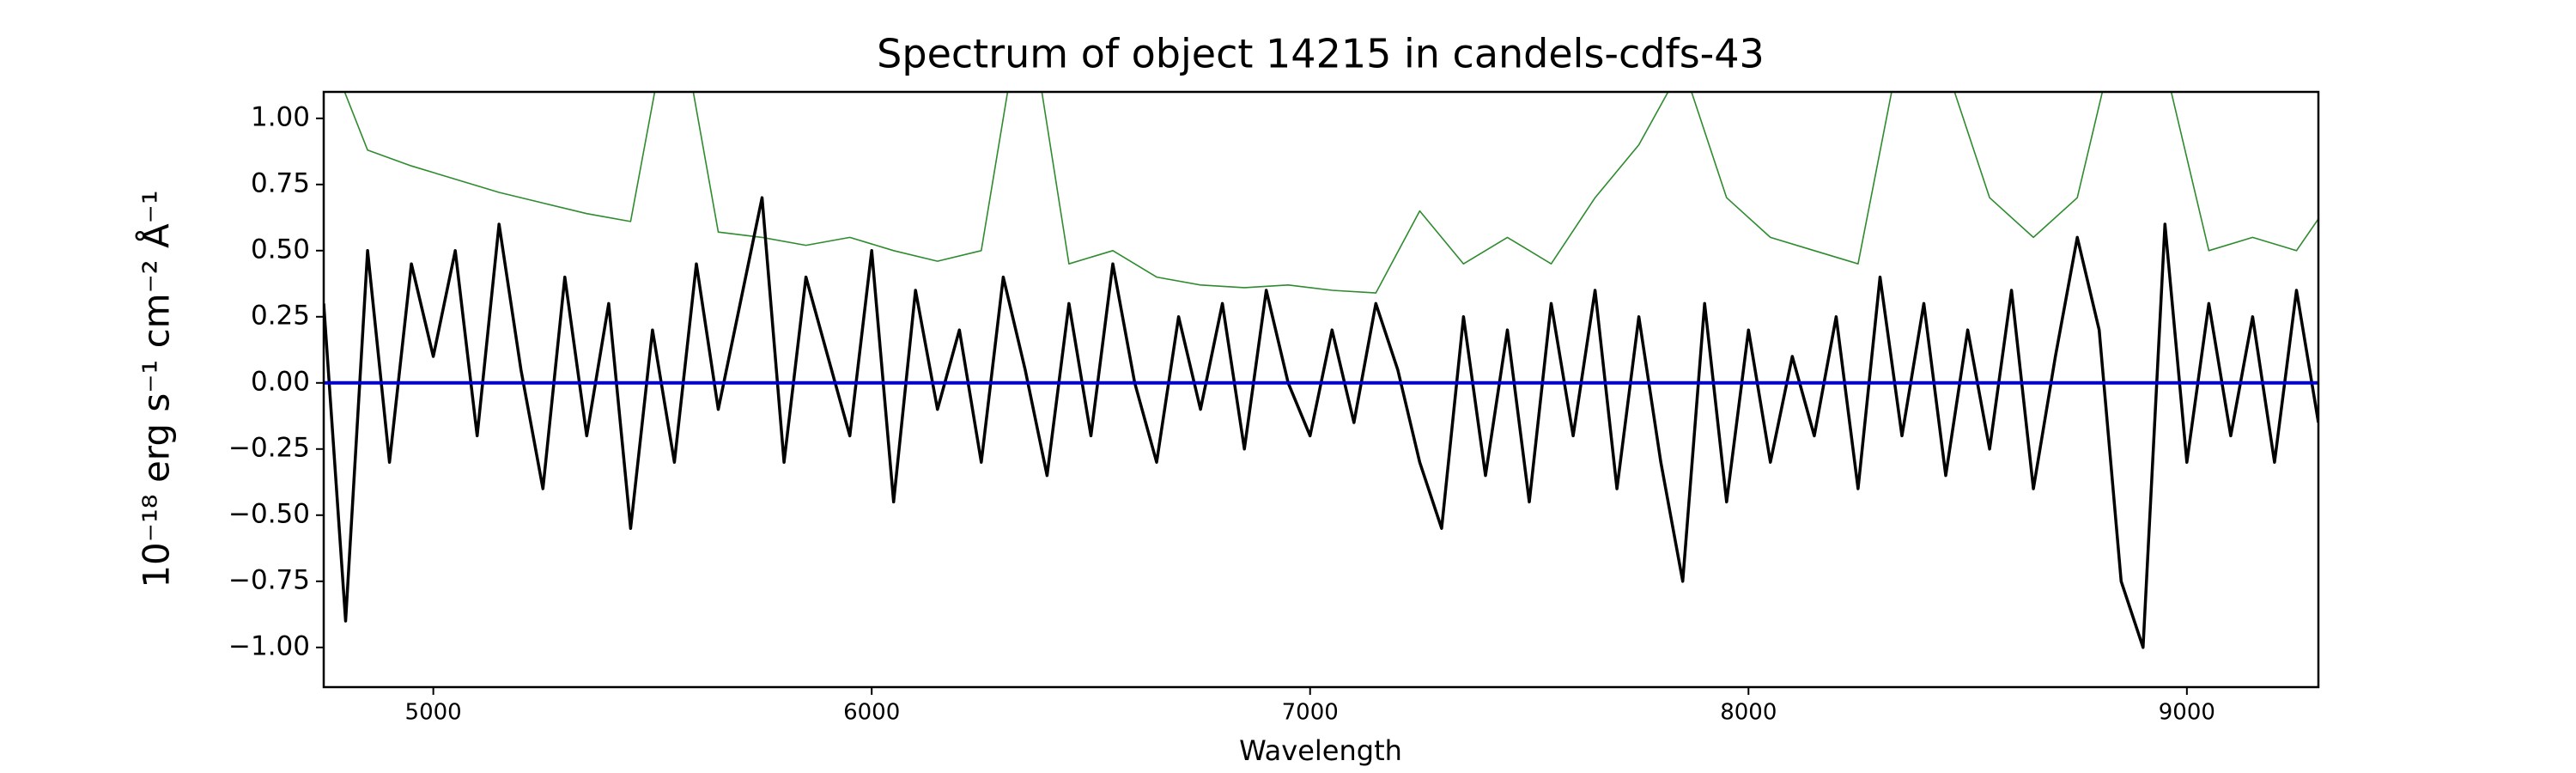  What do you see at coordinates (280, 250) in the screenshot?
I see `y-tick-label: 0.50` at bounding box center [280, 250].